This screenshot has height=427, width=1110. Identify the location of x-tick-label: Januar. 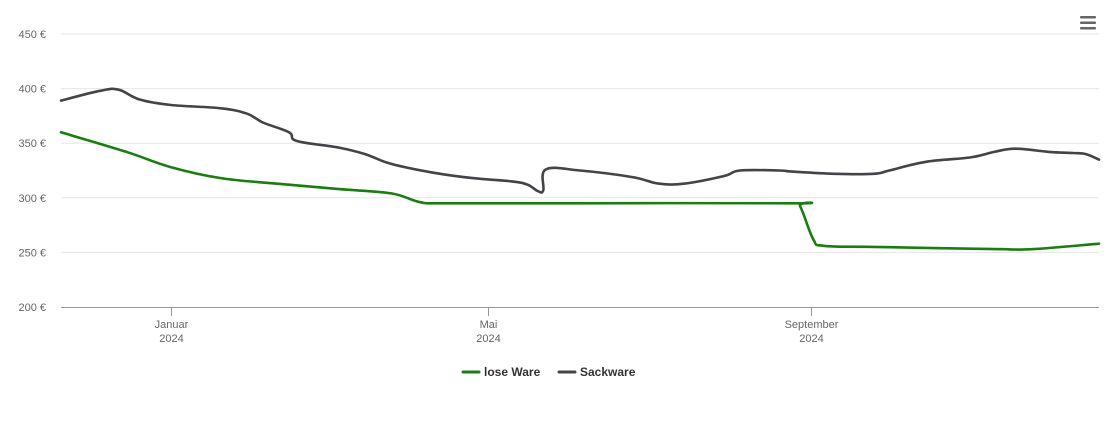
(172, 325).